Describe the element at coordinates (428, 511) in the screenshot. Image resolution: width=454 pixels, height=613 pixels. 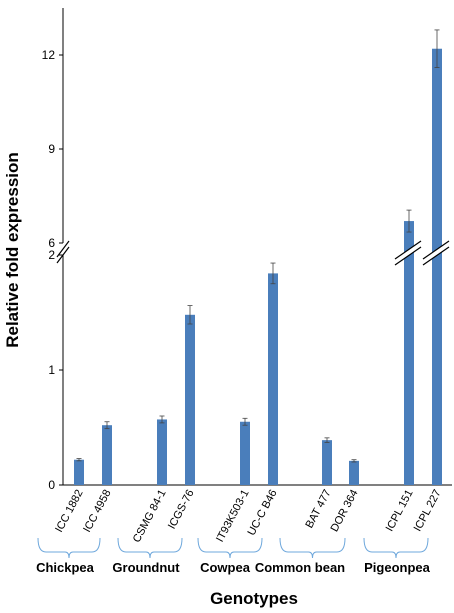
I see `x-tick-label: ICPL 227` at that location.